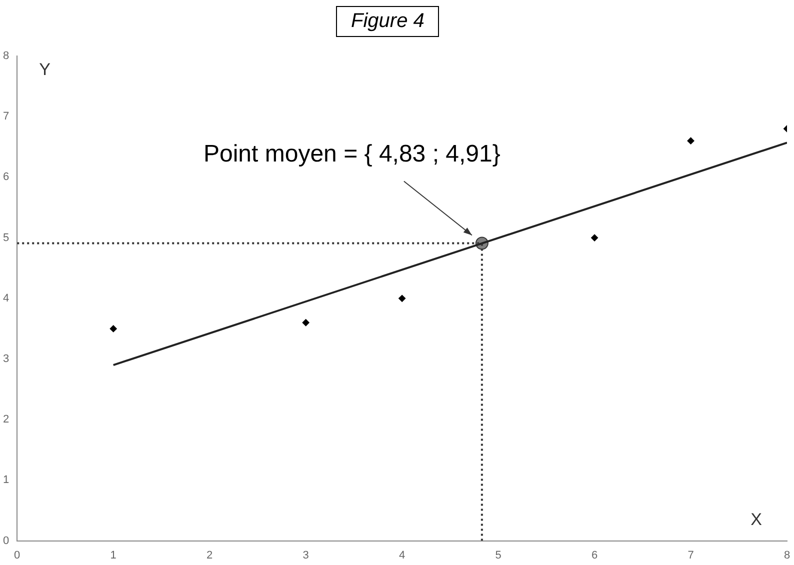  Describe the element at coordinates (6, 56) in the screenshot. I see `y-tick-label: 8` at that location.